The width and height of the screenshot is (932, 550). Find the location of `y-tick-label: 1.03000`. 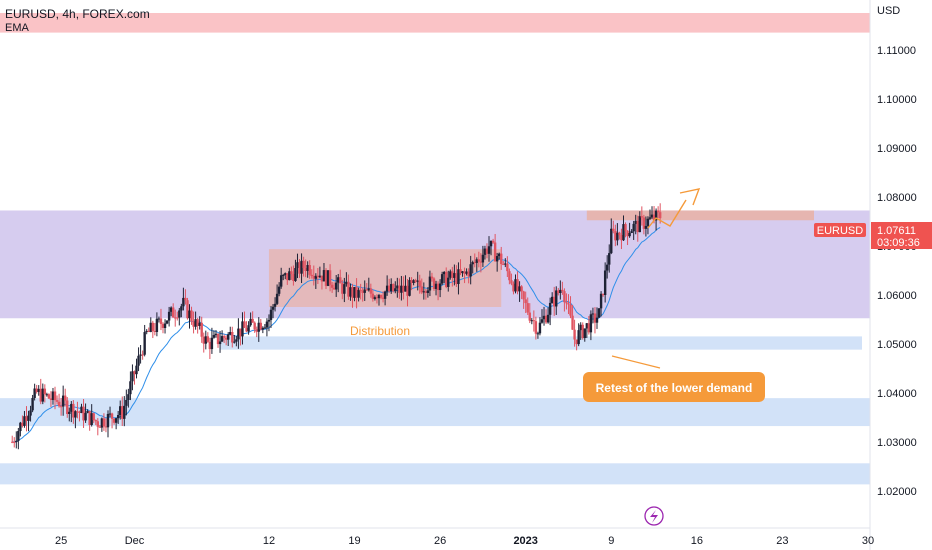

y-tick-label: 1.03000 is located at coordinates (897, 443).